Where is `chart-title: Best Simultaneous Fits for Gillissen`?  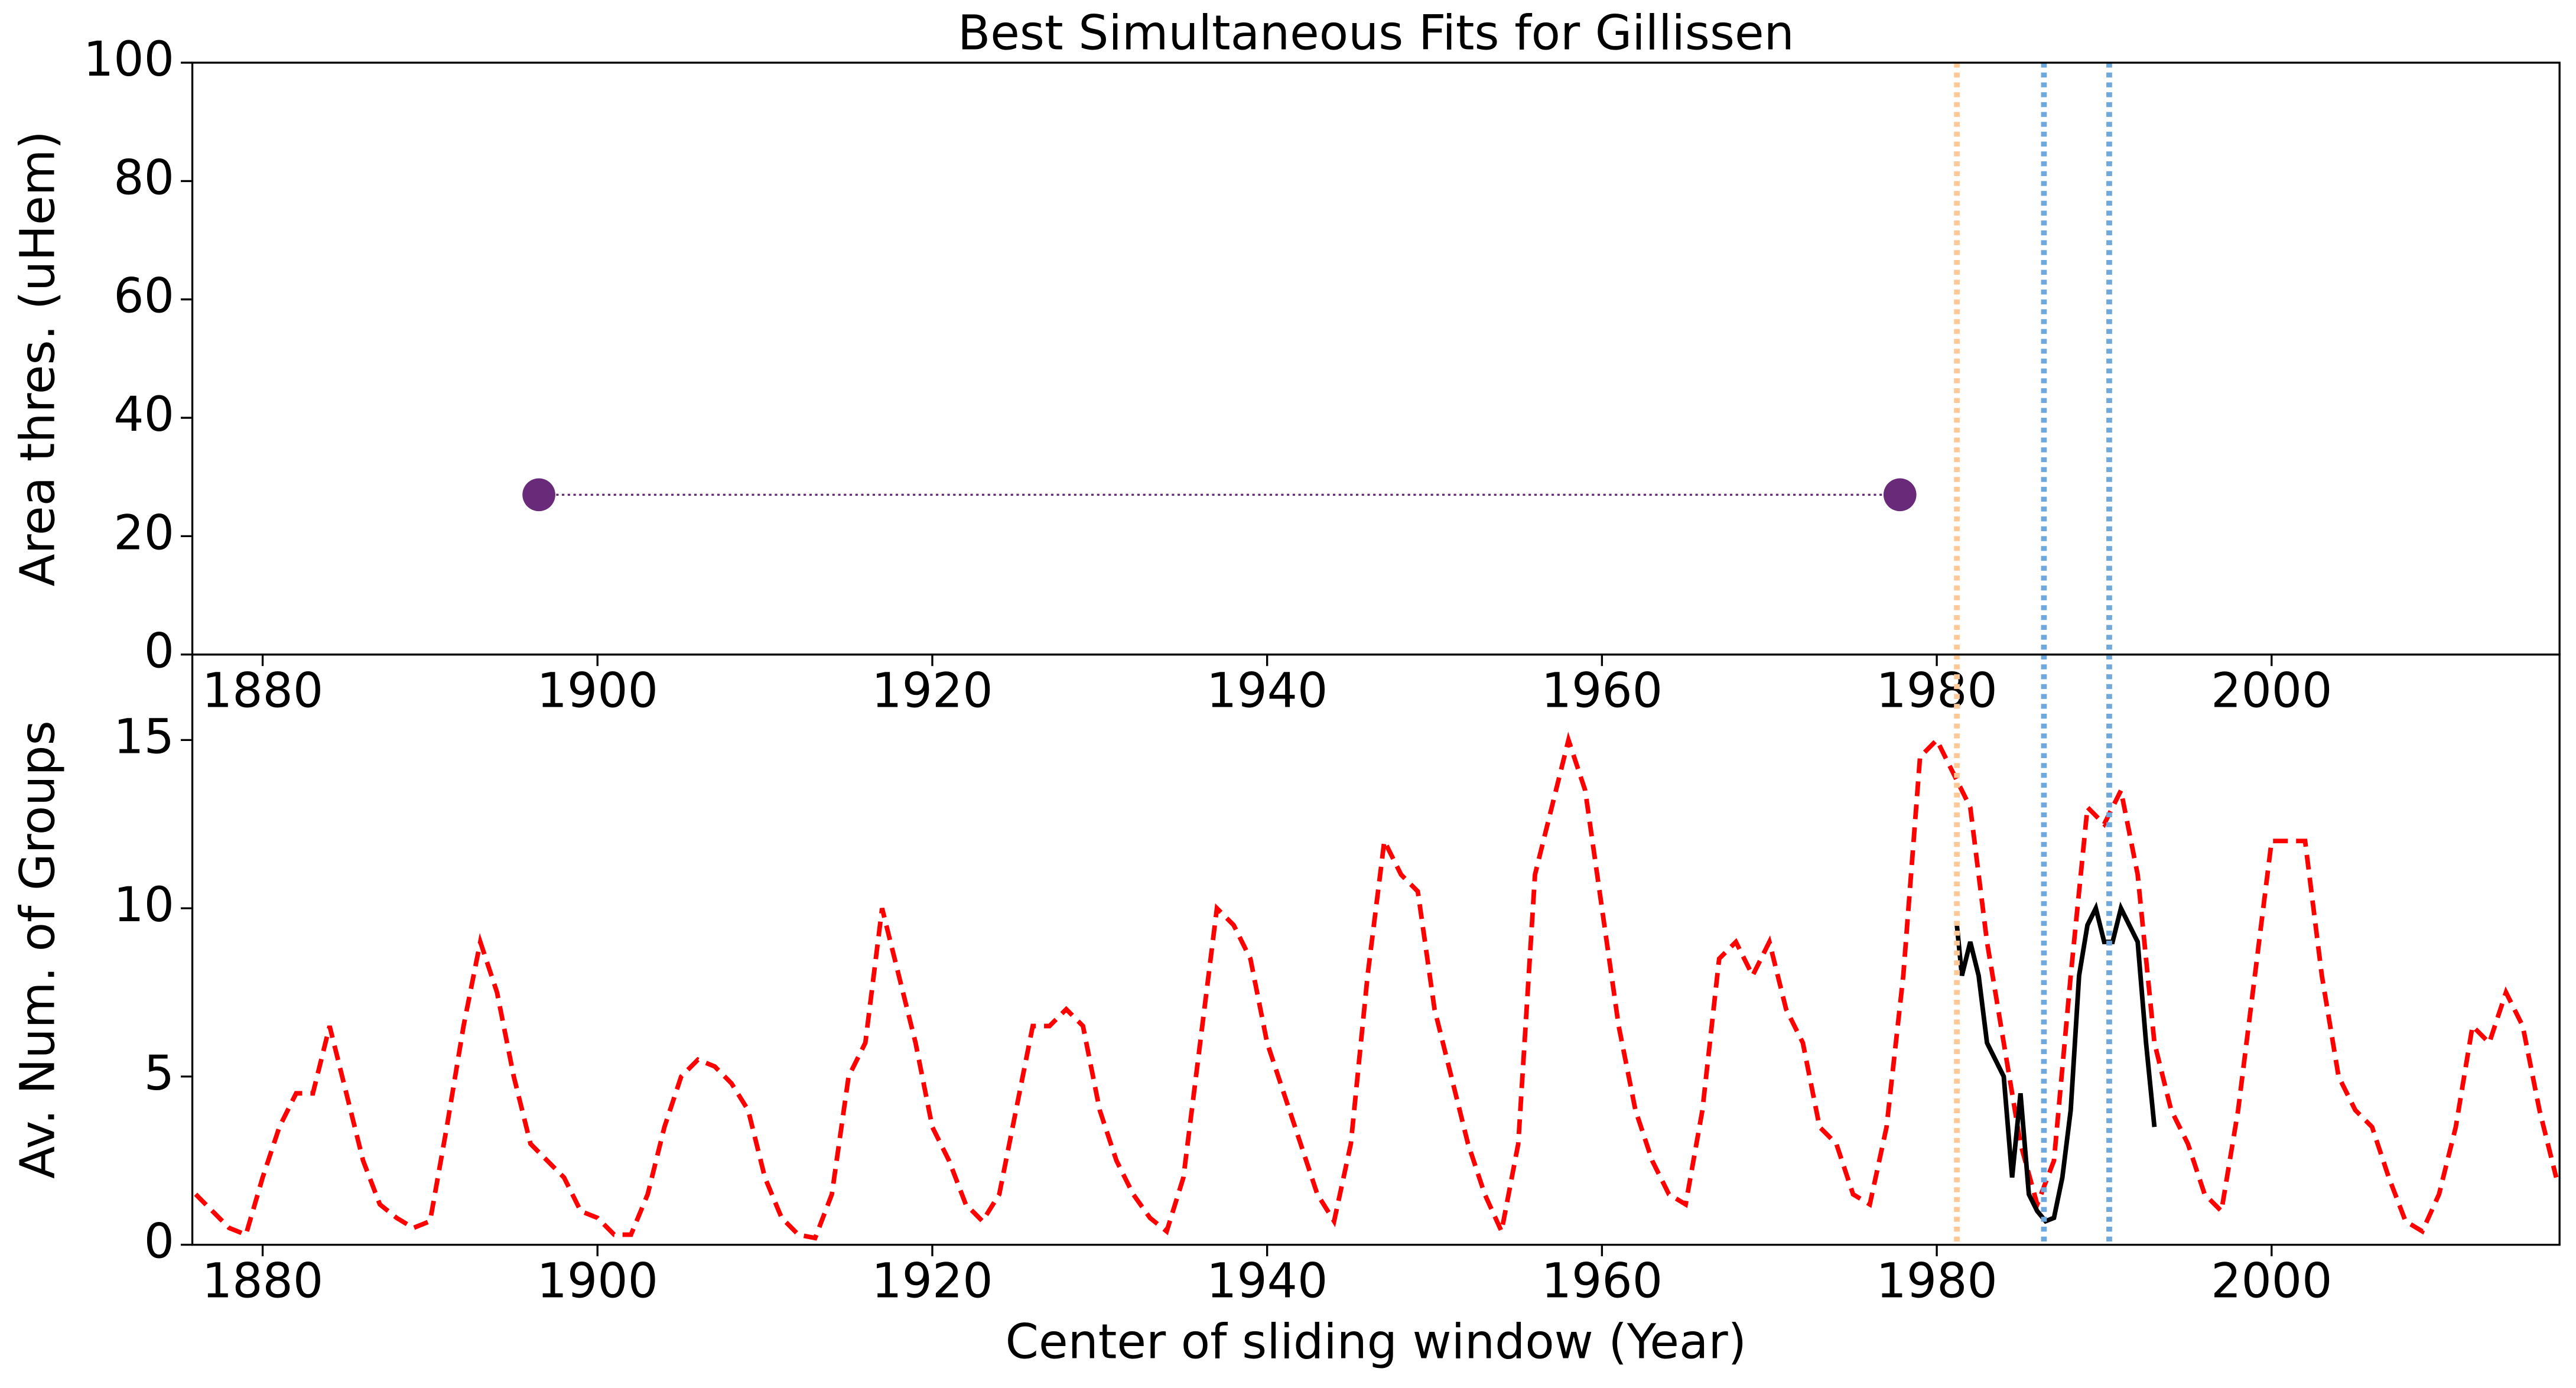
chart-title: Best Simultaneous Fits for Gillissen is located at coordinates (1376, 34).